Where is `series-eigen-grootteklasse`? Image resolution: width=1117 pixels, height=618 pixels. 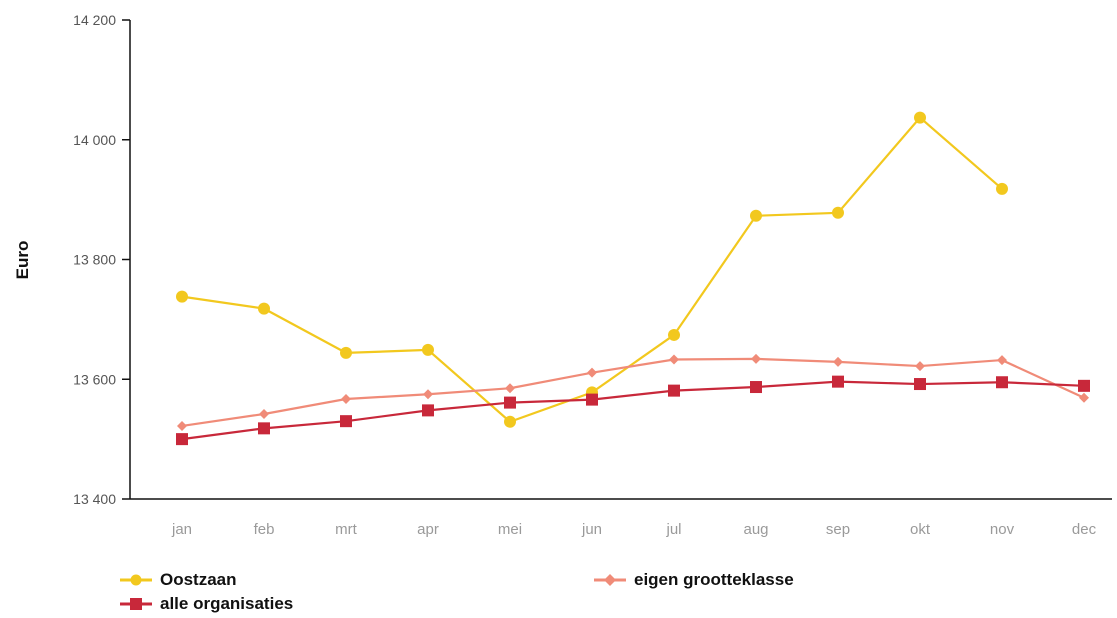 series-eigen-grootteklasse is located at coordinates (633, 392).